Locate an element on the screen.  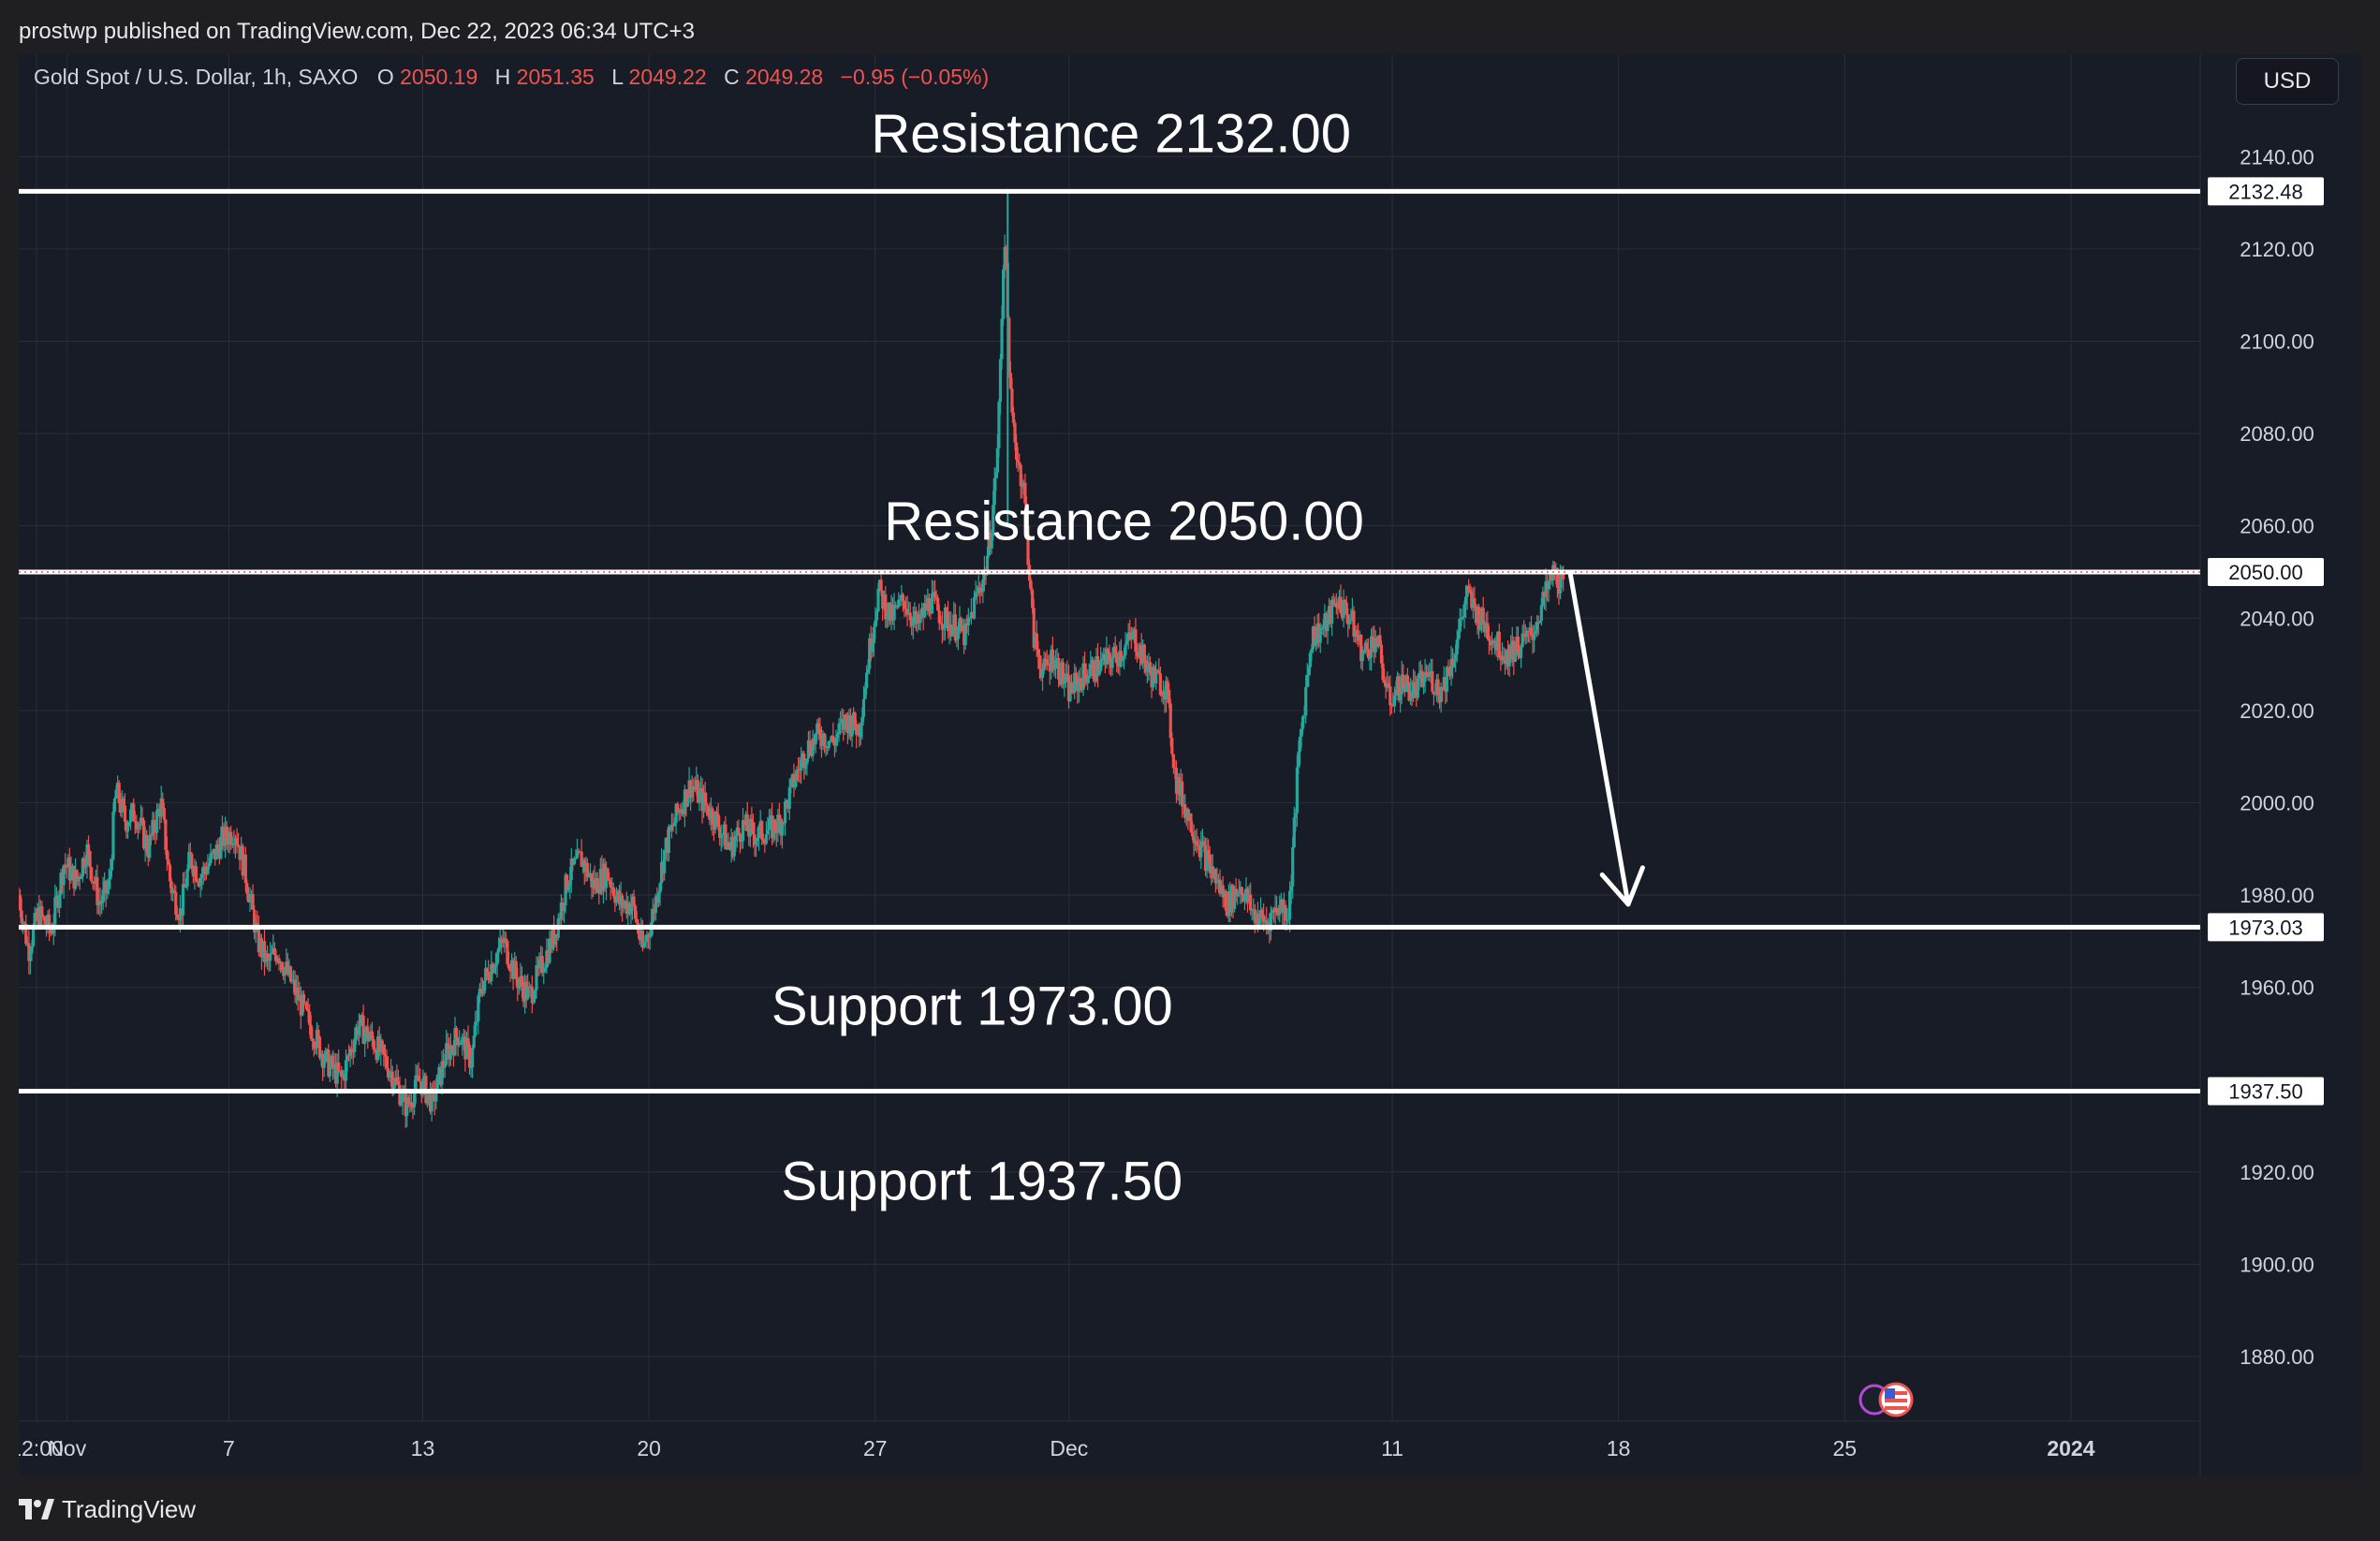
close-value: 2049.28 is located at coordinates (784, 77).